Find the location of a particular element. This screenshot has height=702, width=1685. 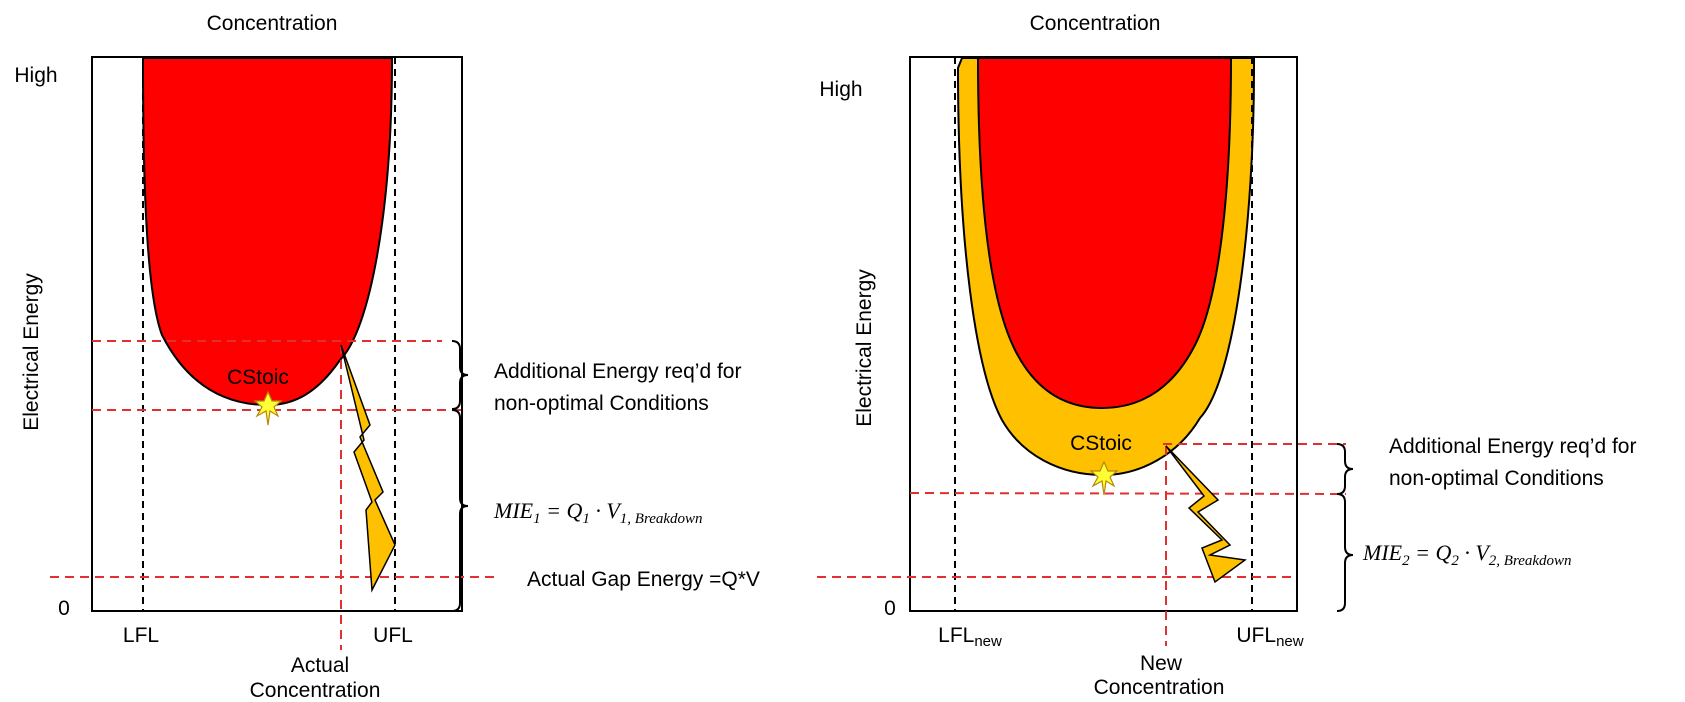

left-mie-brace is located at coordinates (460, 510).